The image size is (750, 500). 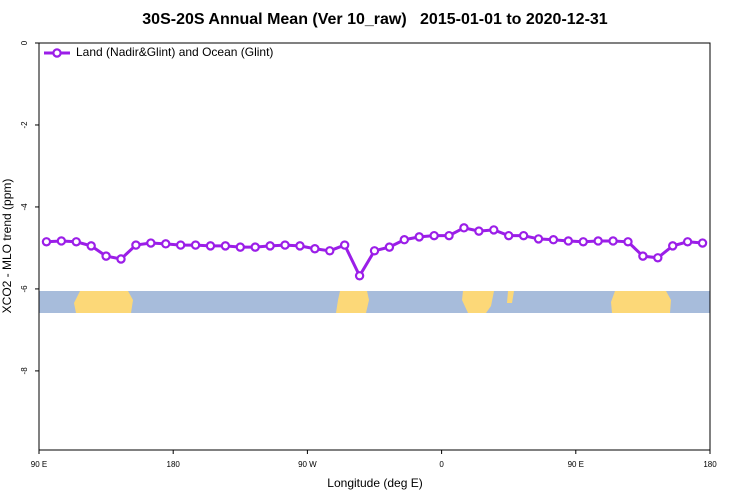 What do you see at coordinates (24, 42) in the screenshot?
I see `y-tick-label: 0` at bounding box center [24, 42].